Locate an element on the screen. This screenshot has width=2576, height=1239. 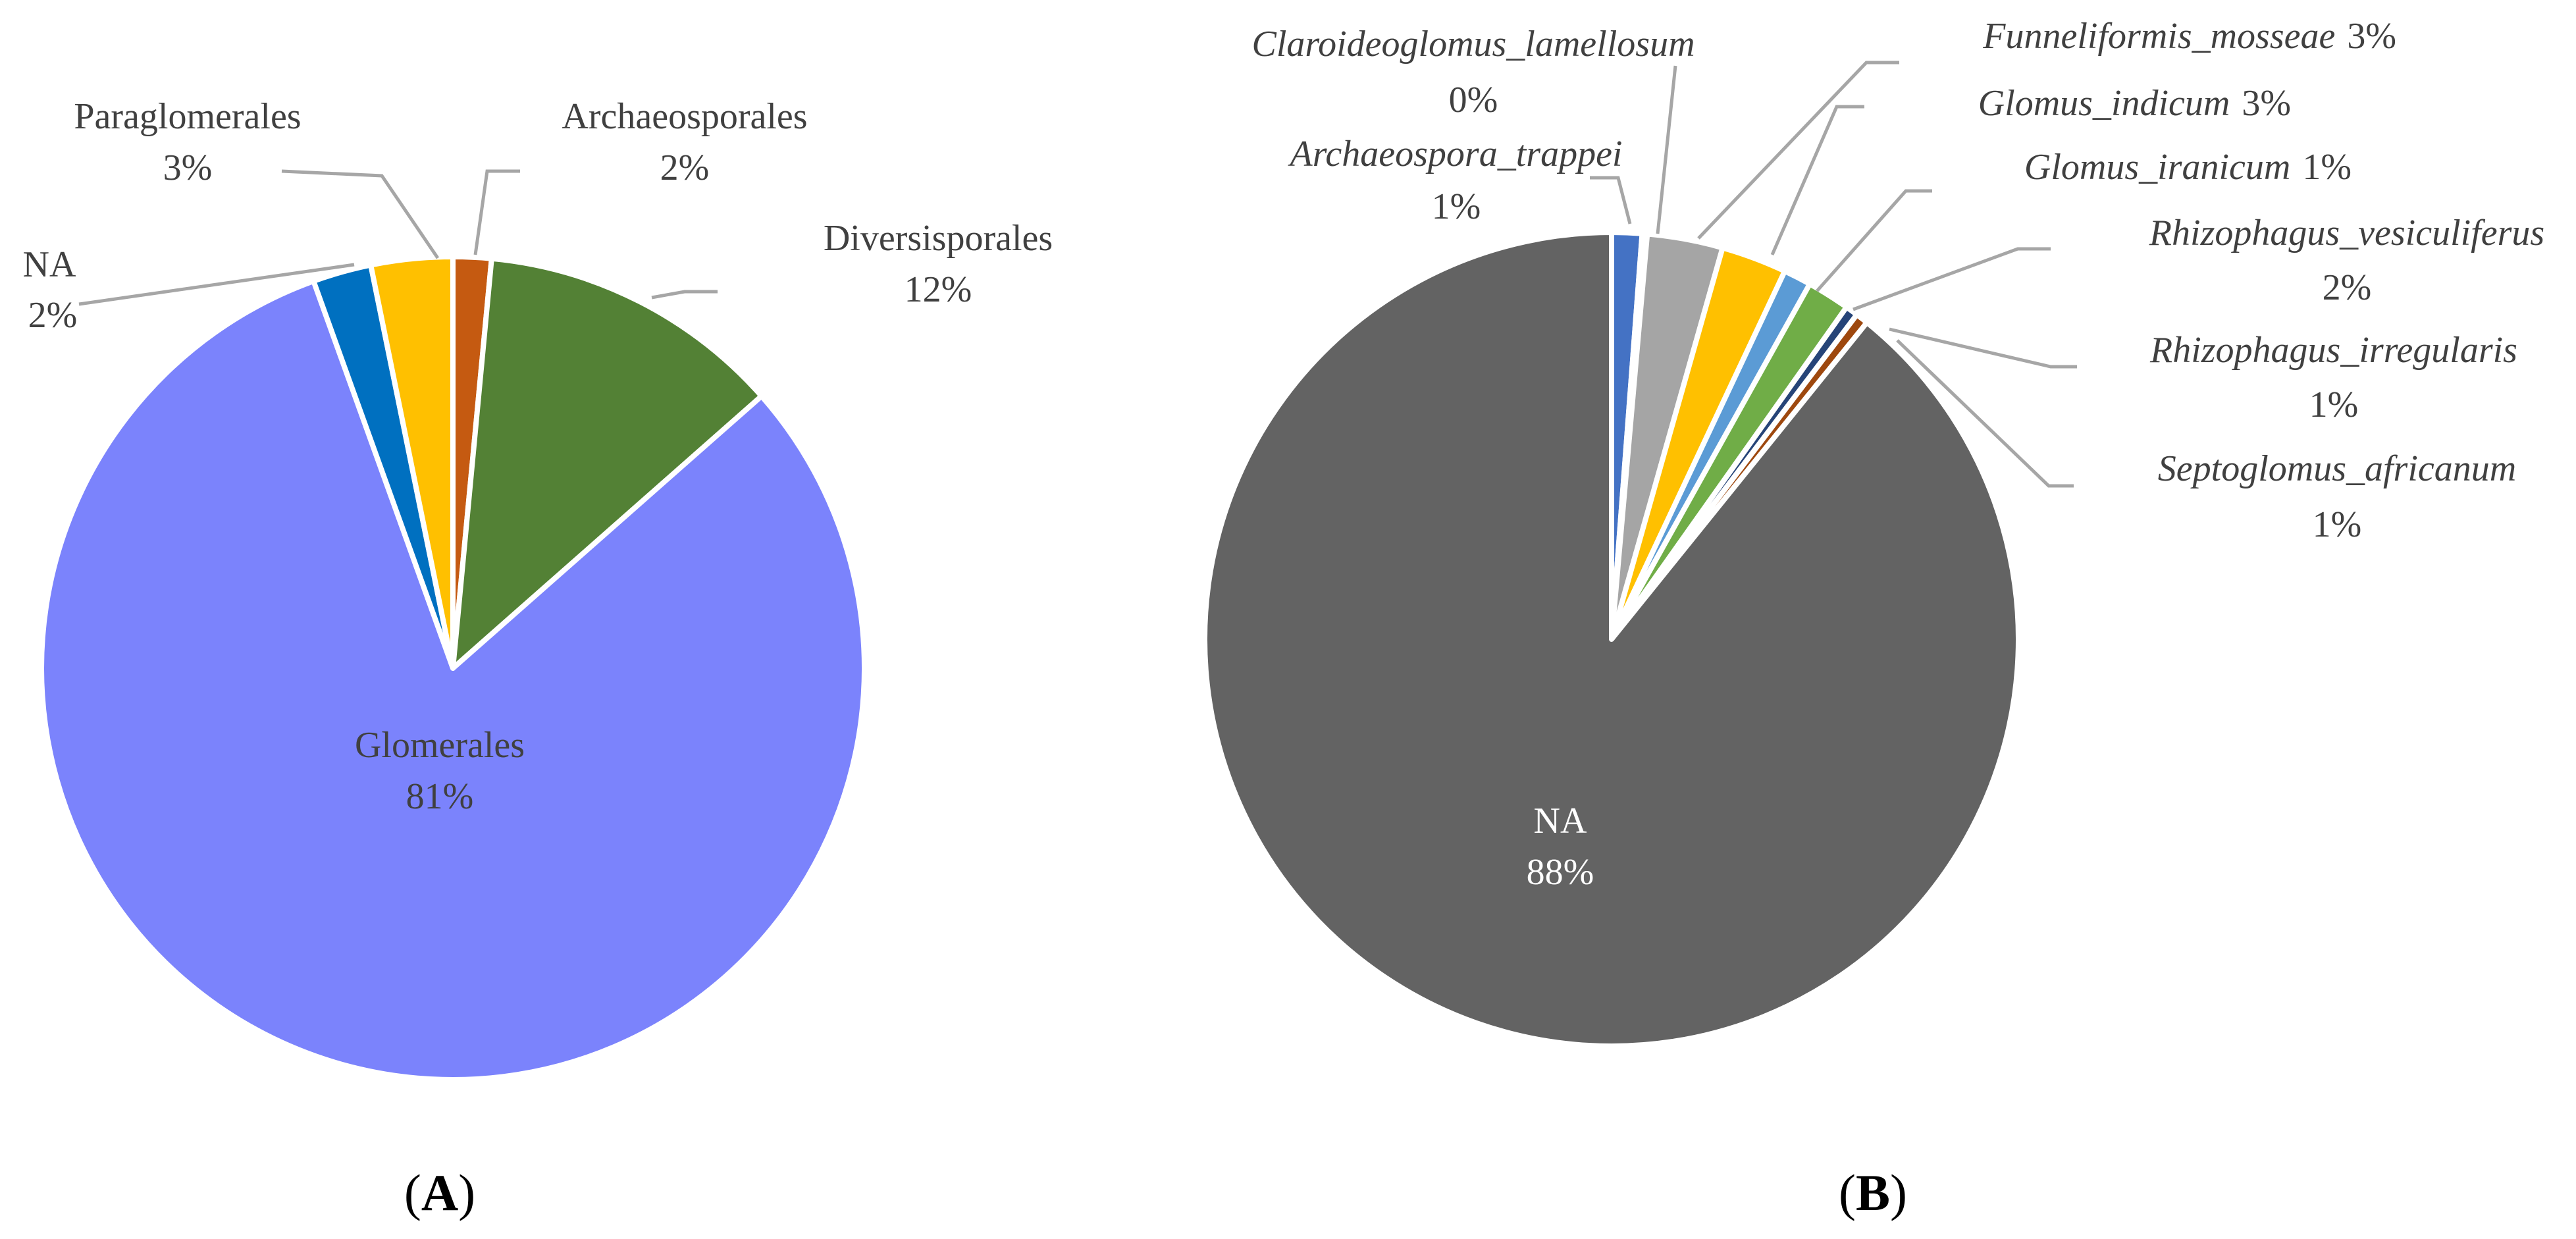
label-b-septoglomus-africanum-value: 1% is located at coordinates (2337, 525).